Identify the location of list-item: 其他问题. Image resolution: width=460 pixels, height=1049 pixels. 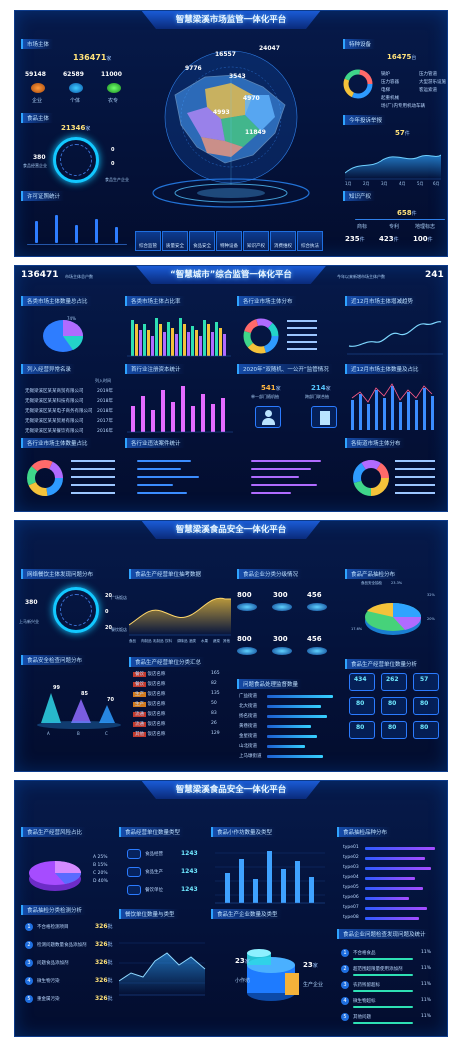
(362, 1017).